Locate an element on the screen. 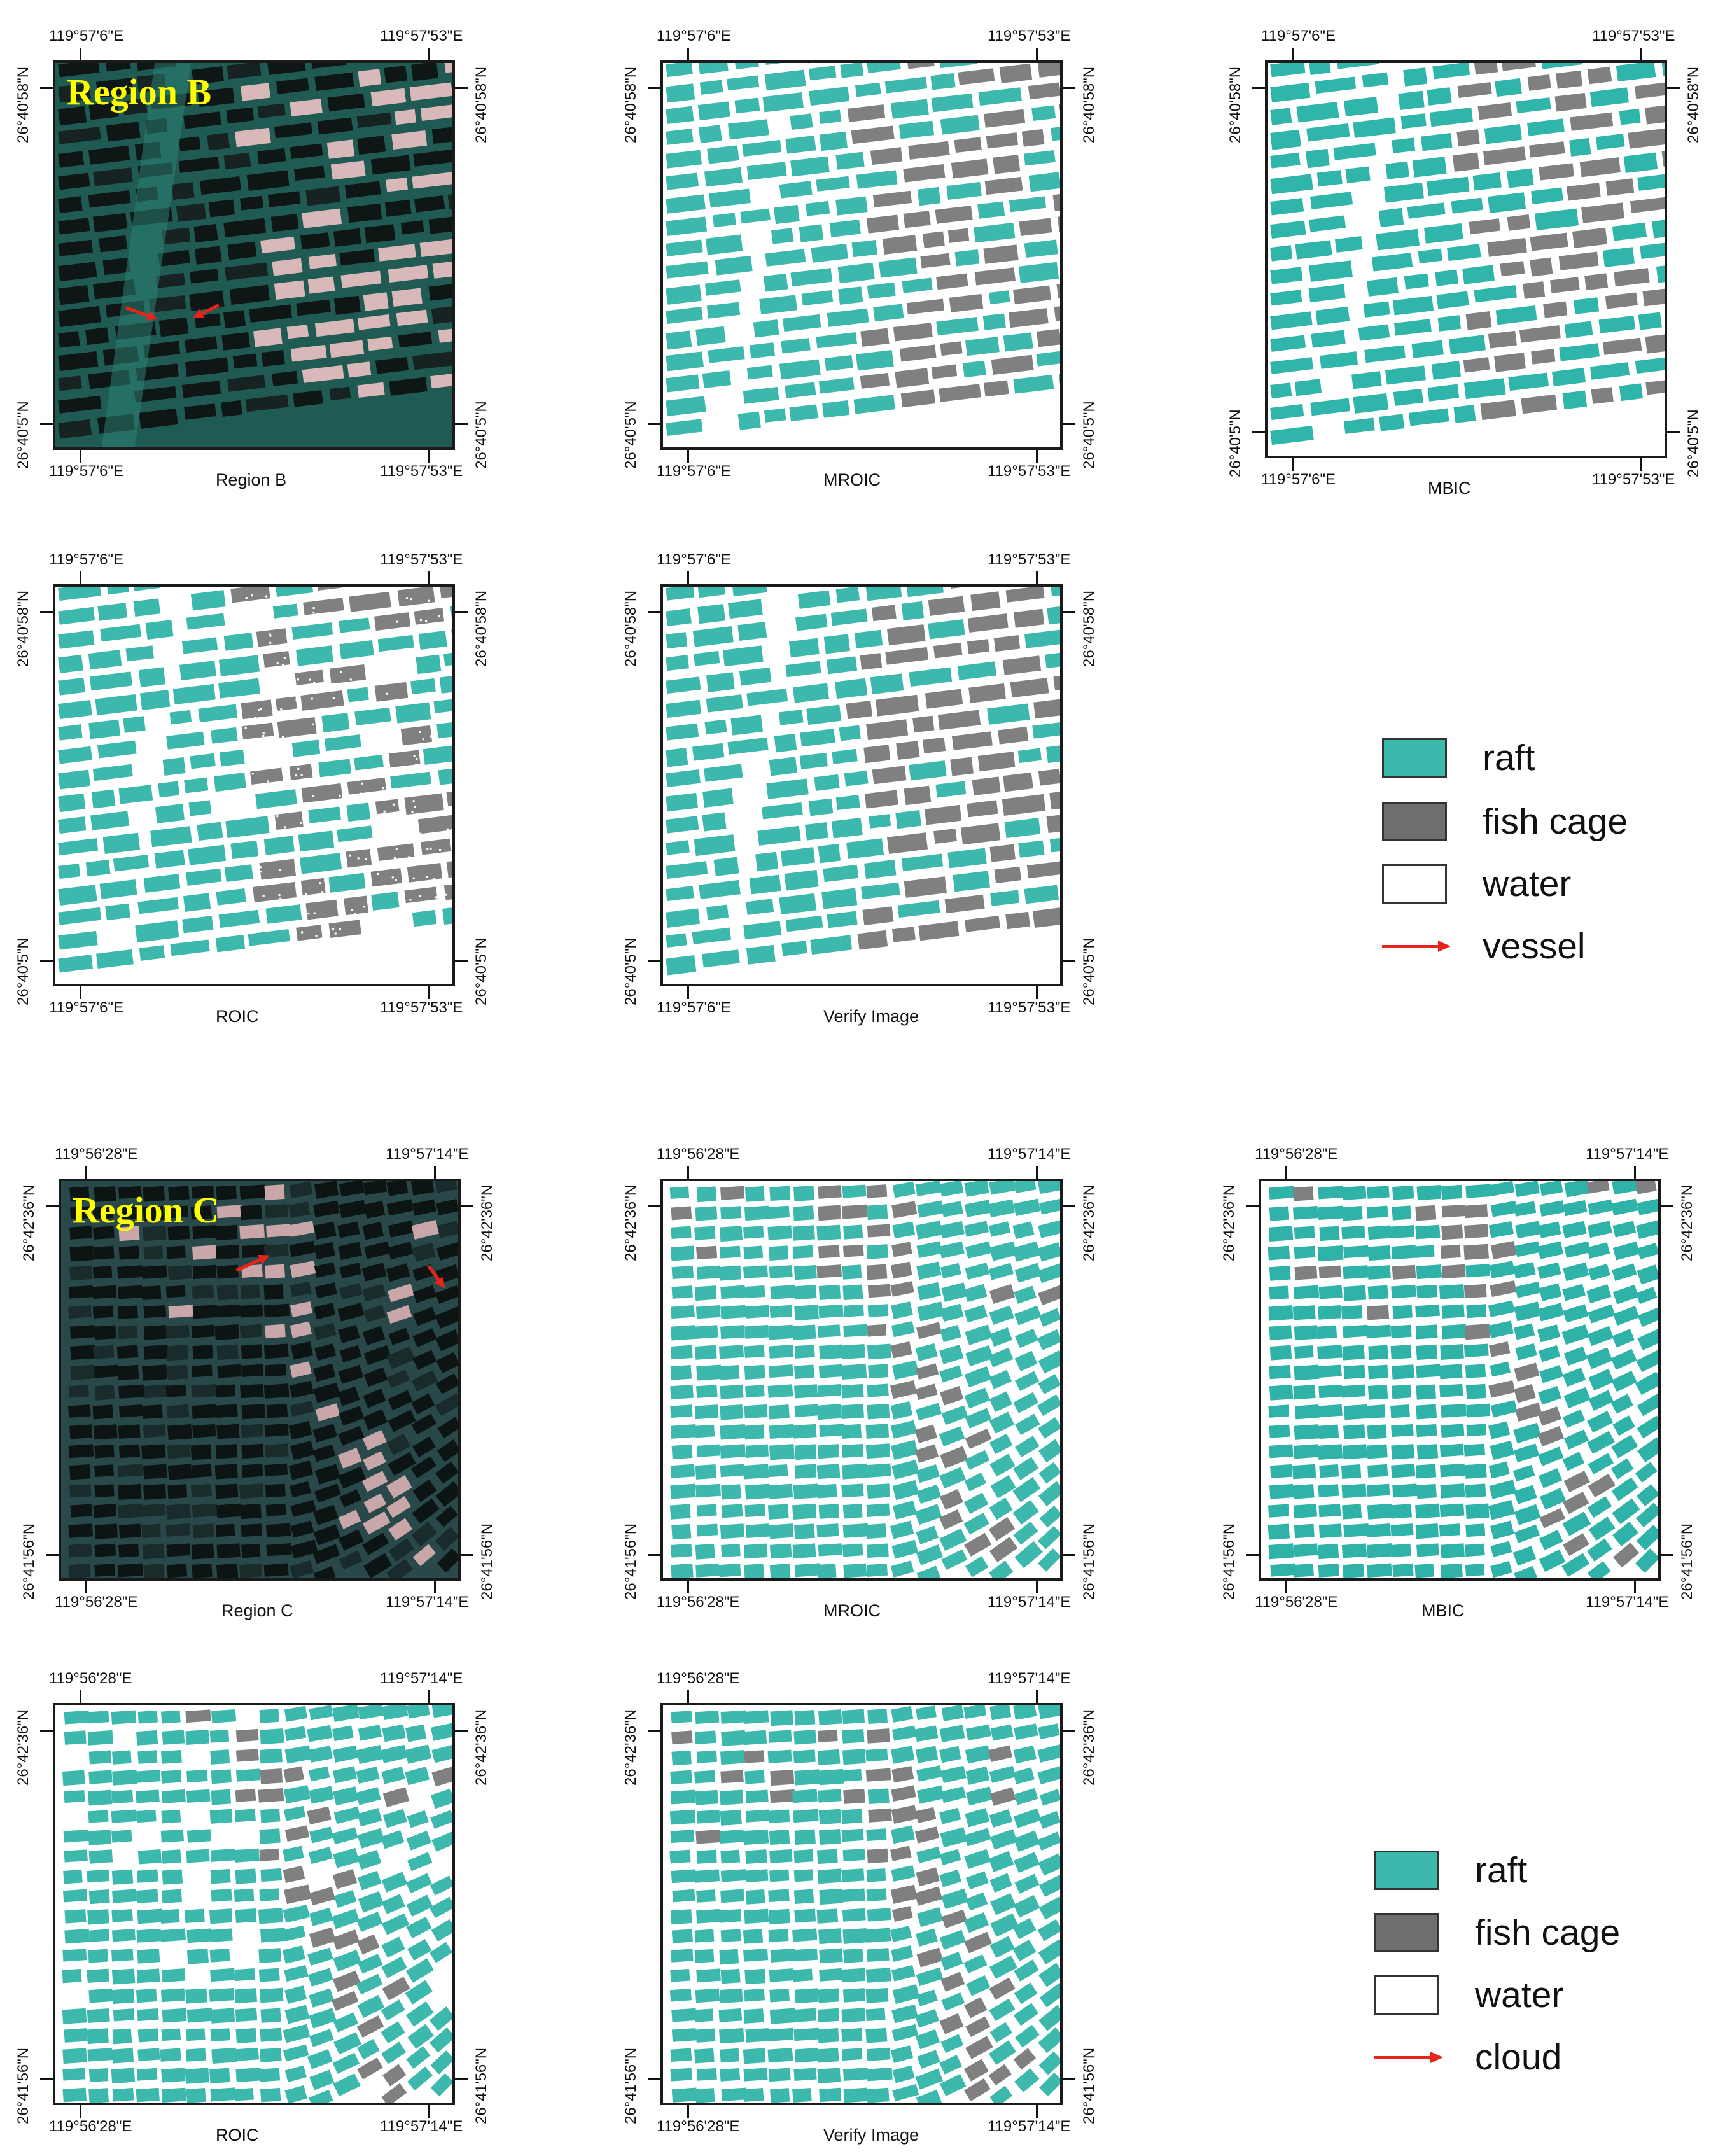 This screenshot has width=1725, height=2156. verify-map-canvas is located at coordinates (861, 785).